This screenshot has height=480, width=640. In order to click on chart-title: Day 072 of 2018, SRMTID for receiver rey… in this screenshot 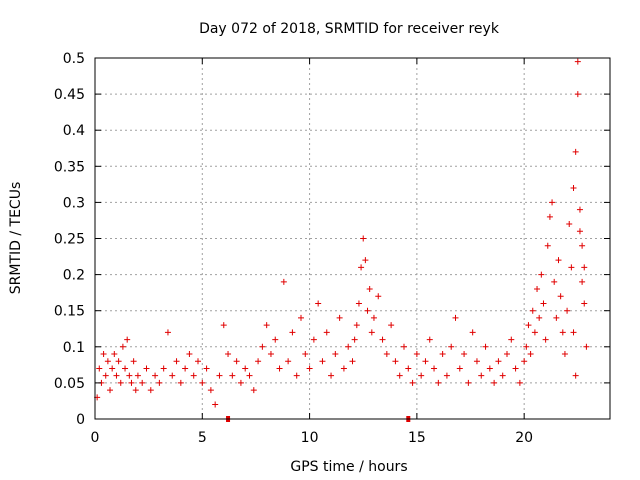, I will do `click(349, 29)`.